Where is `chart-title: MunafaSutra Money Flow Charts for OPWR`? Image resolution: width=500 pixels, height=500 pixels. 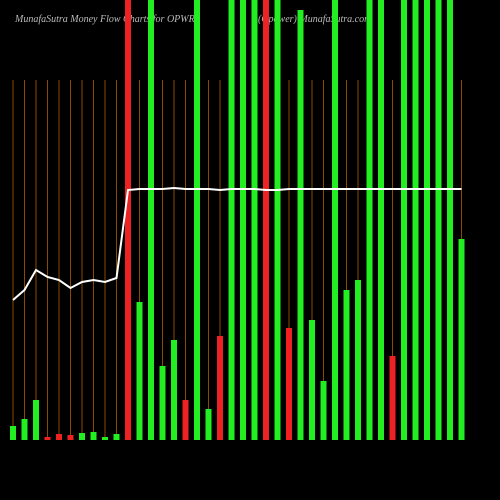
chart-title: MunafaSutra Money Flow Charts for OPWR is located at coordinates (104, 19).